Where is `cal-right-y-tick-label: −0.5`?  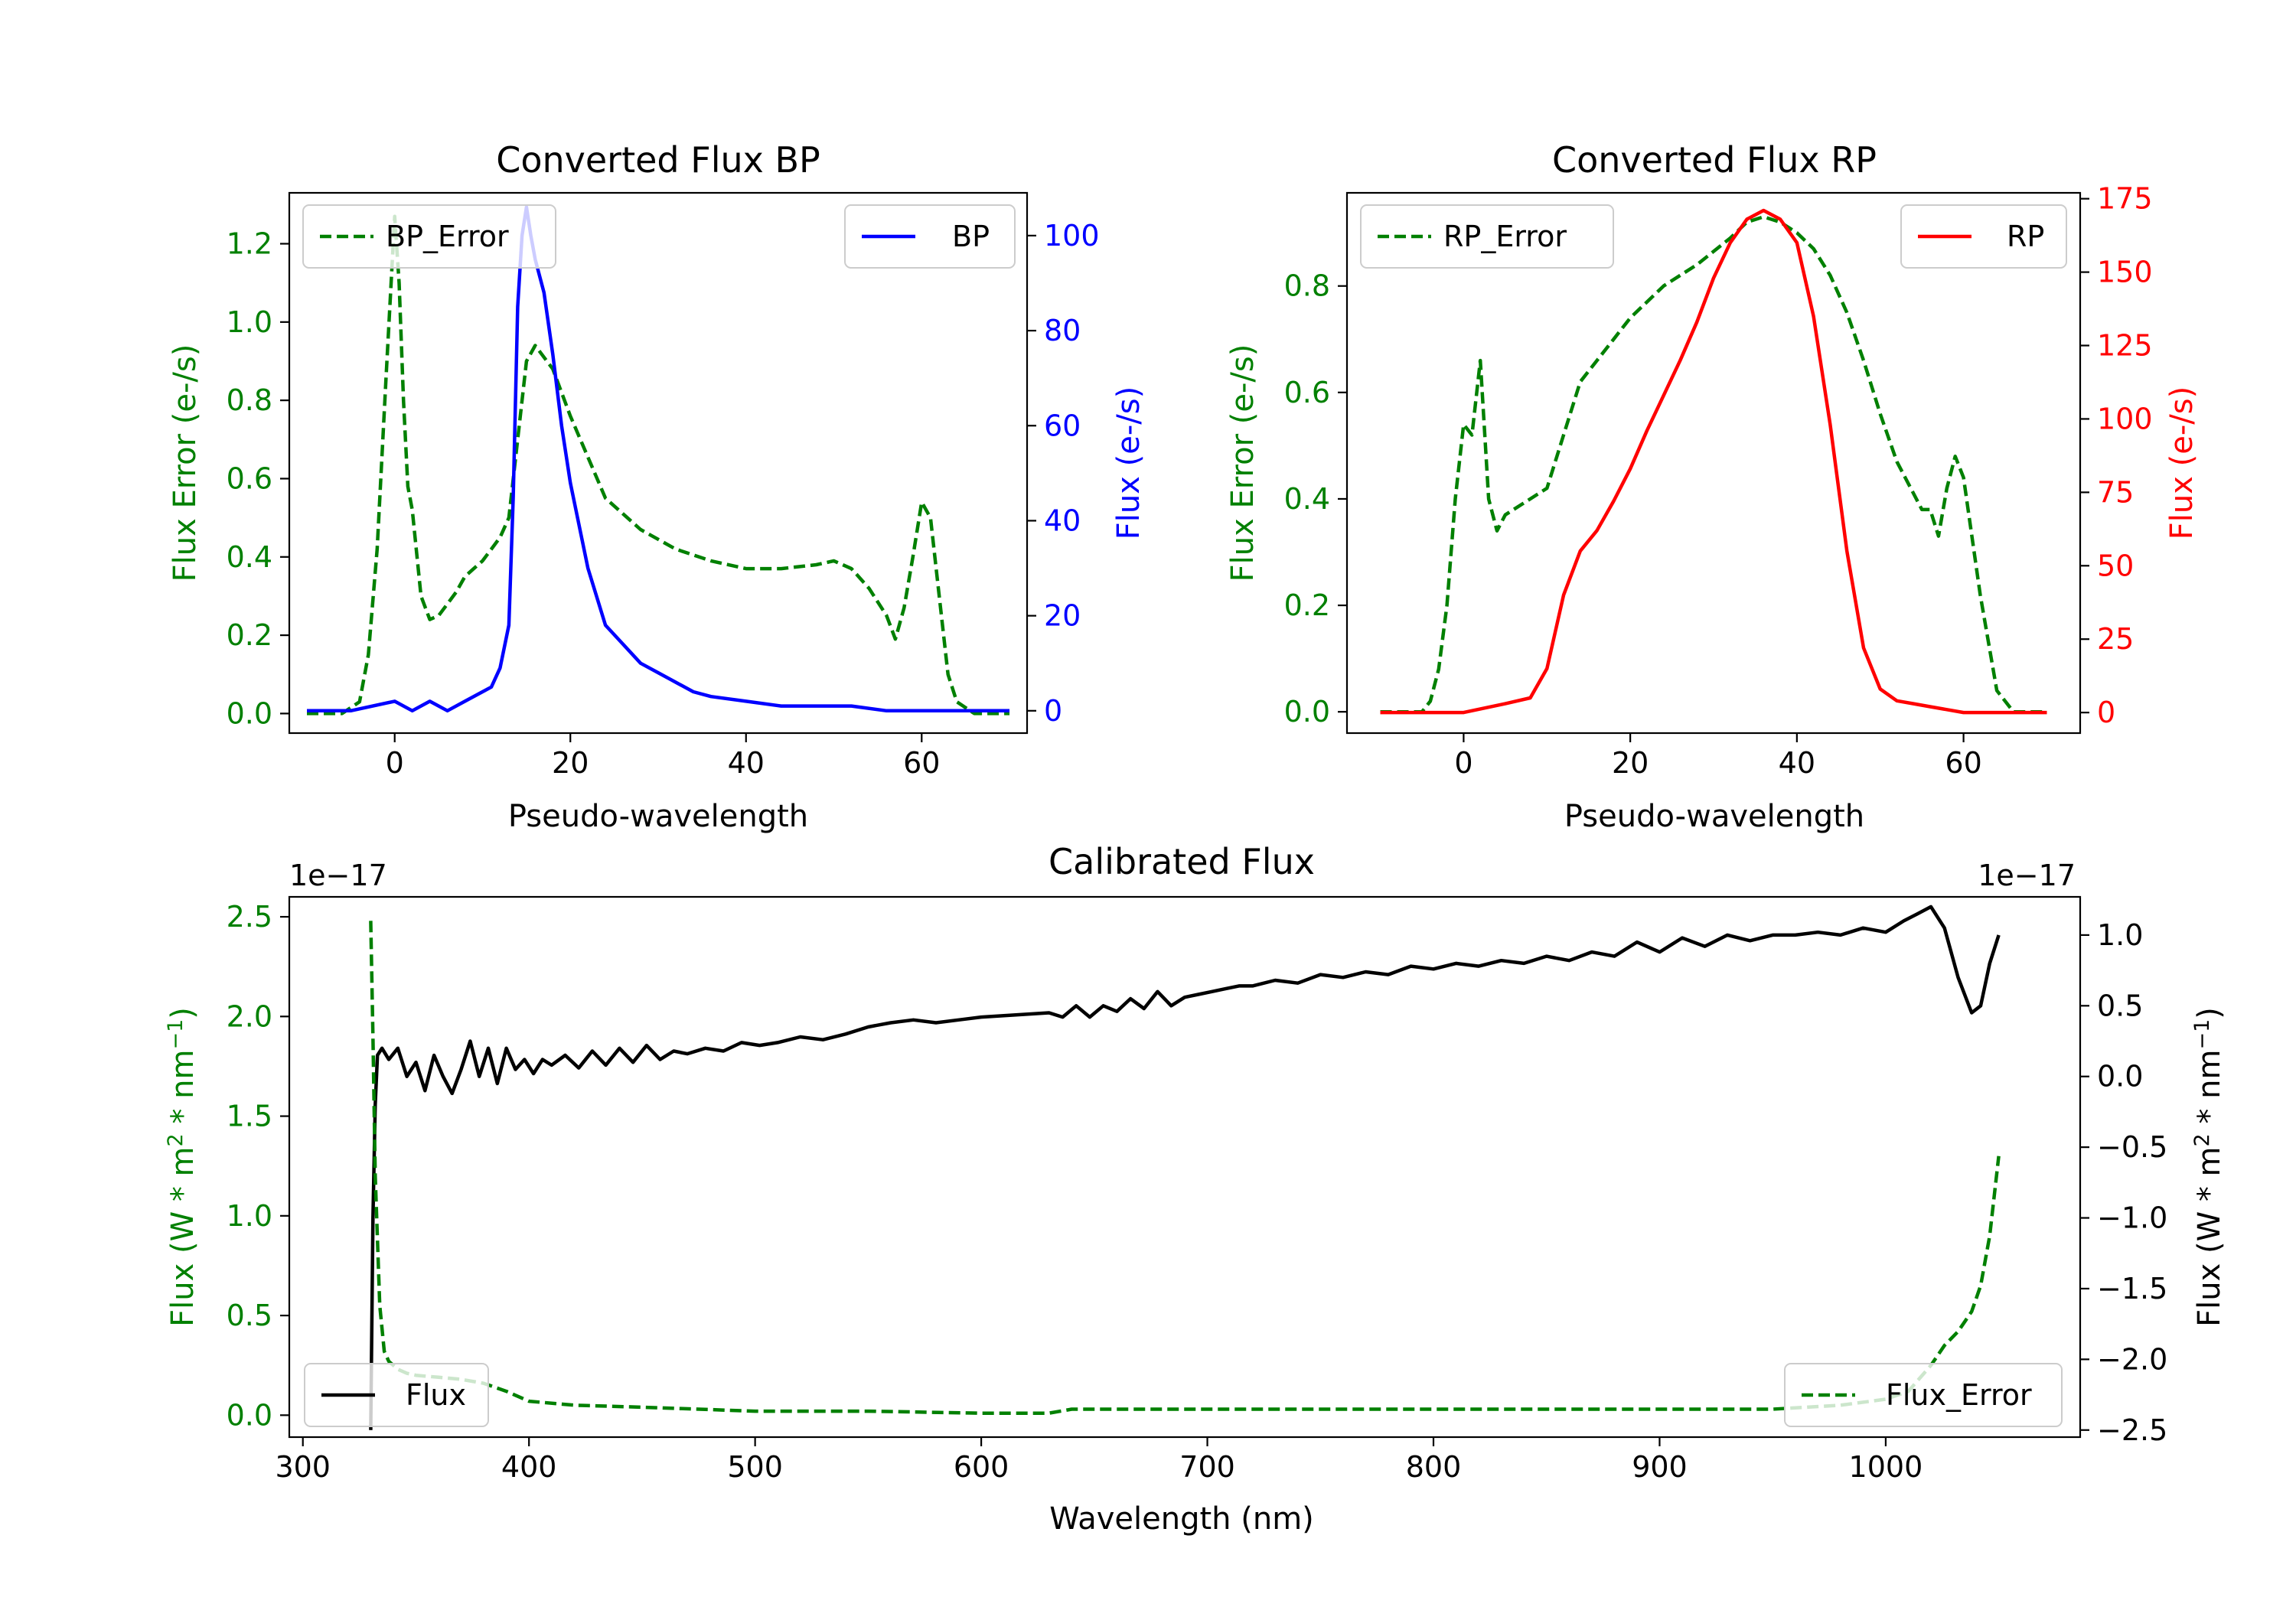 cal-right-y-tick-label: −0.5 is located at coordinates (2132, 1147).